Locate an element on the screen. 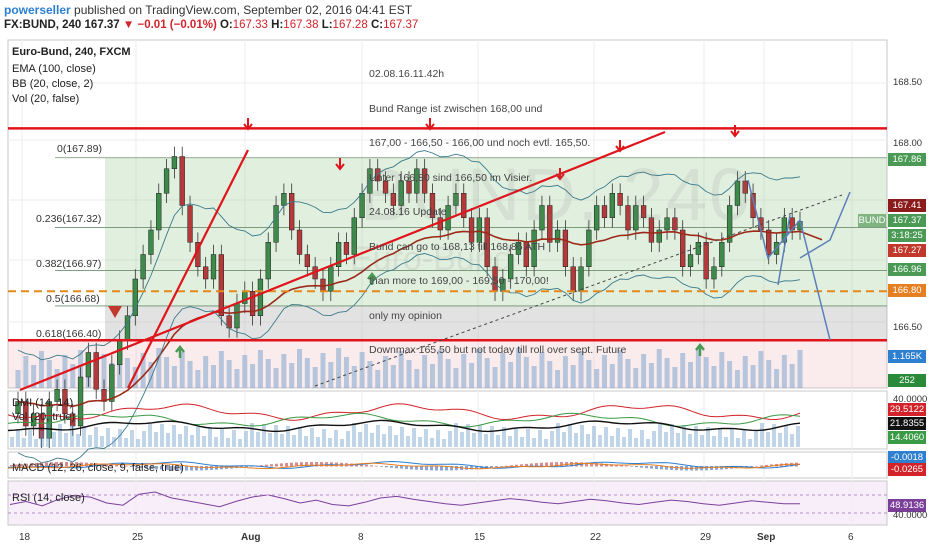  dmi-minus-tag: 14.4060 is located at coordinates (907, 437).